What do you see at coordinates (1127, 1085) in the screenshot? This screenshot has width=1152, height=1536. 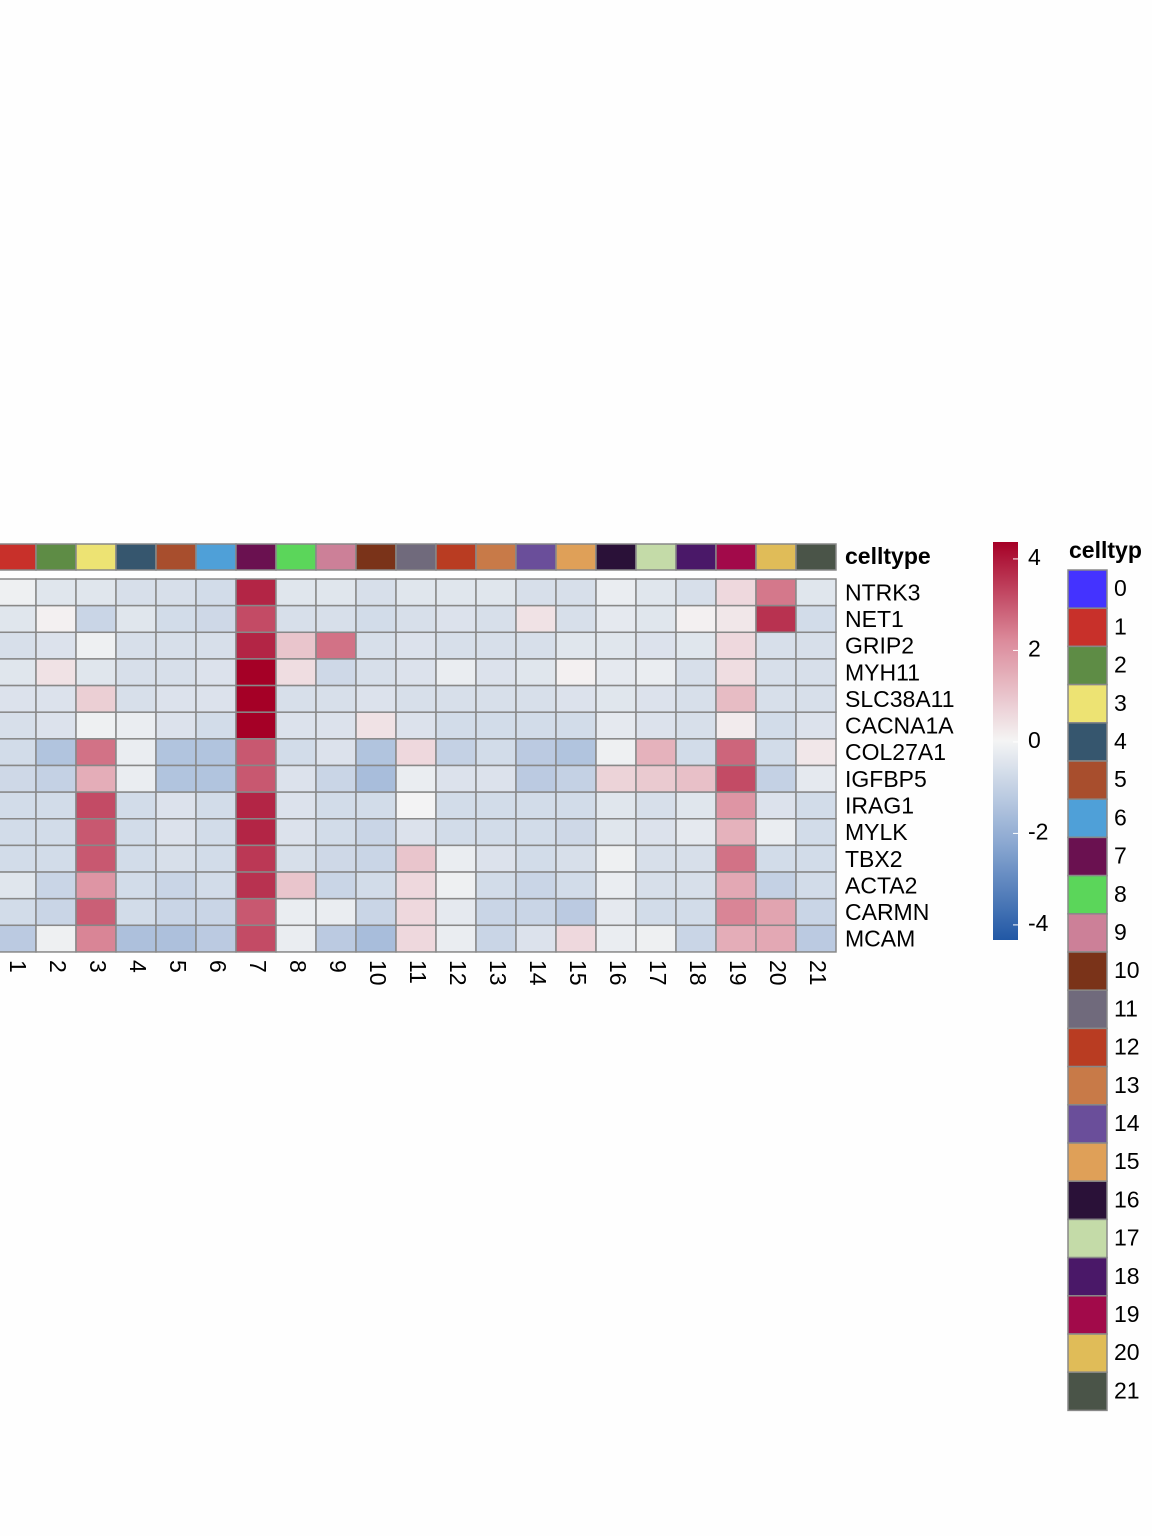 I see `legend-label: 13` at bounding box center [1127, 1085].